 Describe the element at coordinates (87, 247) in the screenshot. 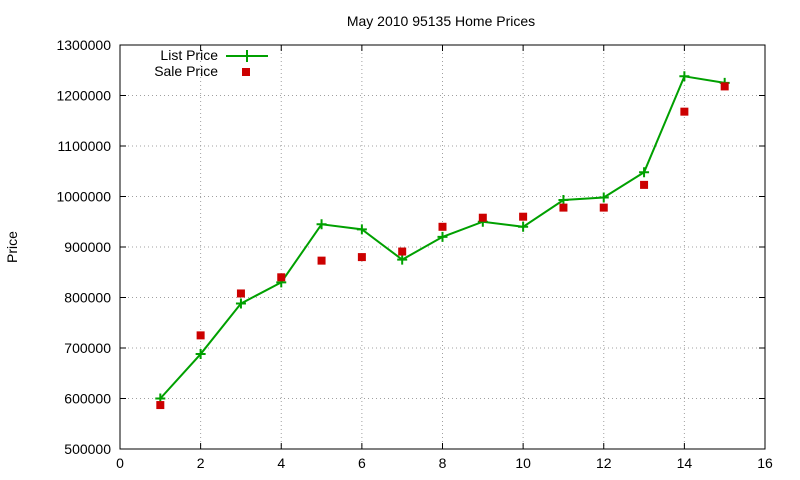

I see `y-tick-label: 900000` at that location.